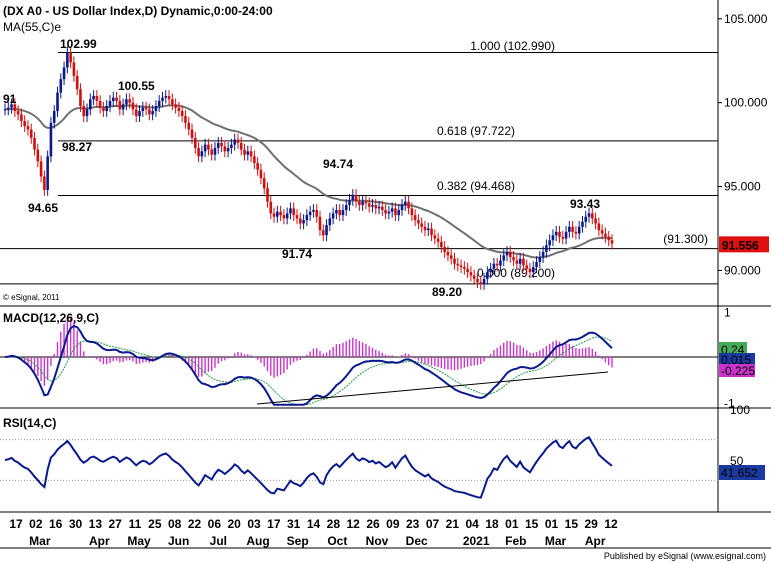 The image size is (771, 563). Describe the element at coordinates (685, 239) in the screenshot. I see `fib-label: (91.300)` at that location.